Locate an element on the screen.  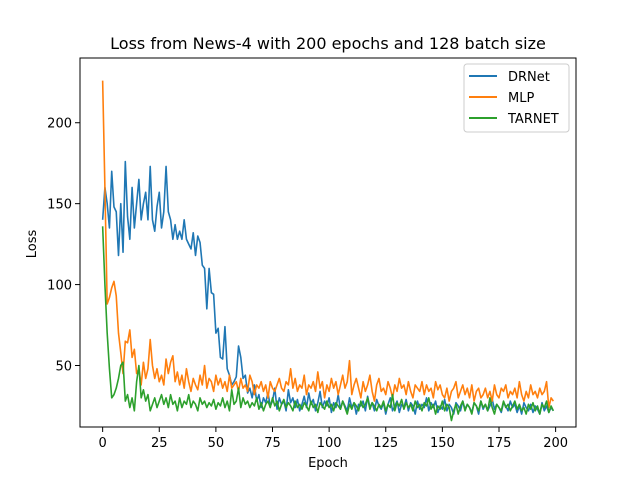
legend-box is located at coordinates (516, 98).